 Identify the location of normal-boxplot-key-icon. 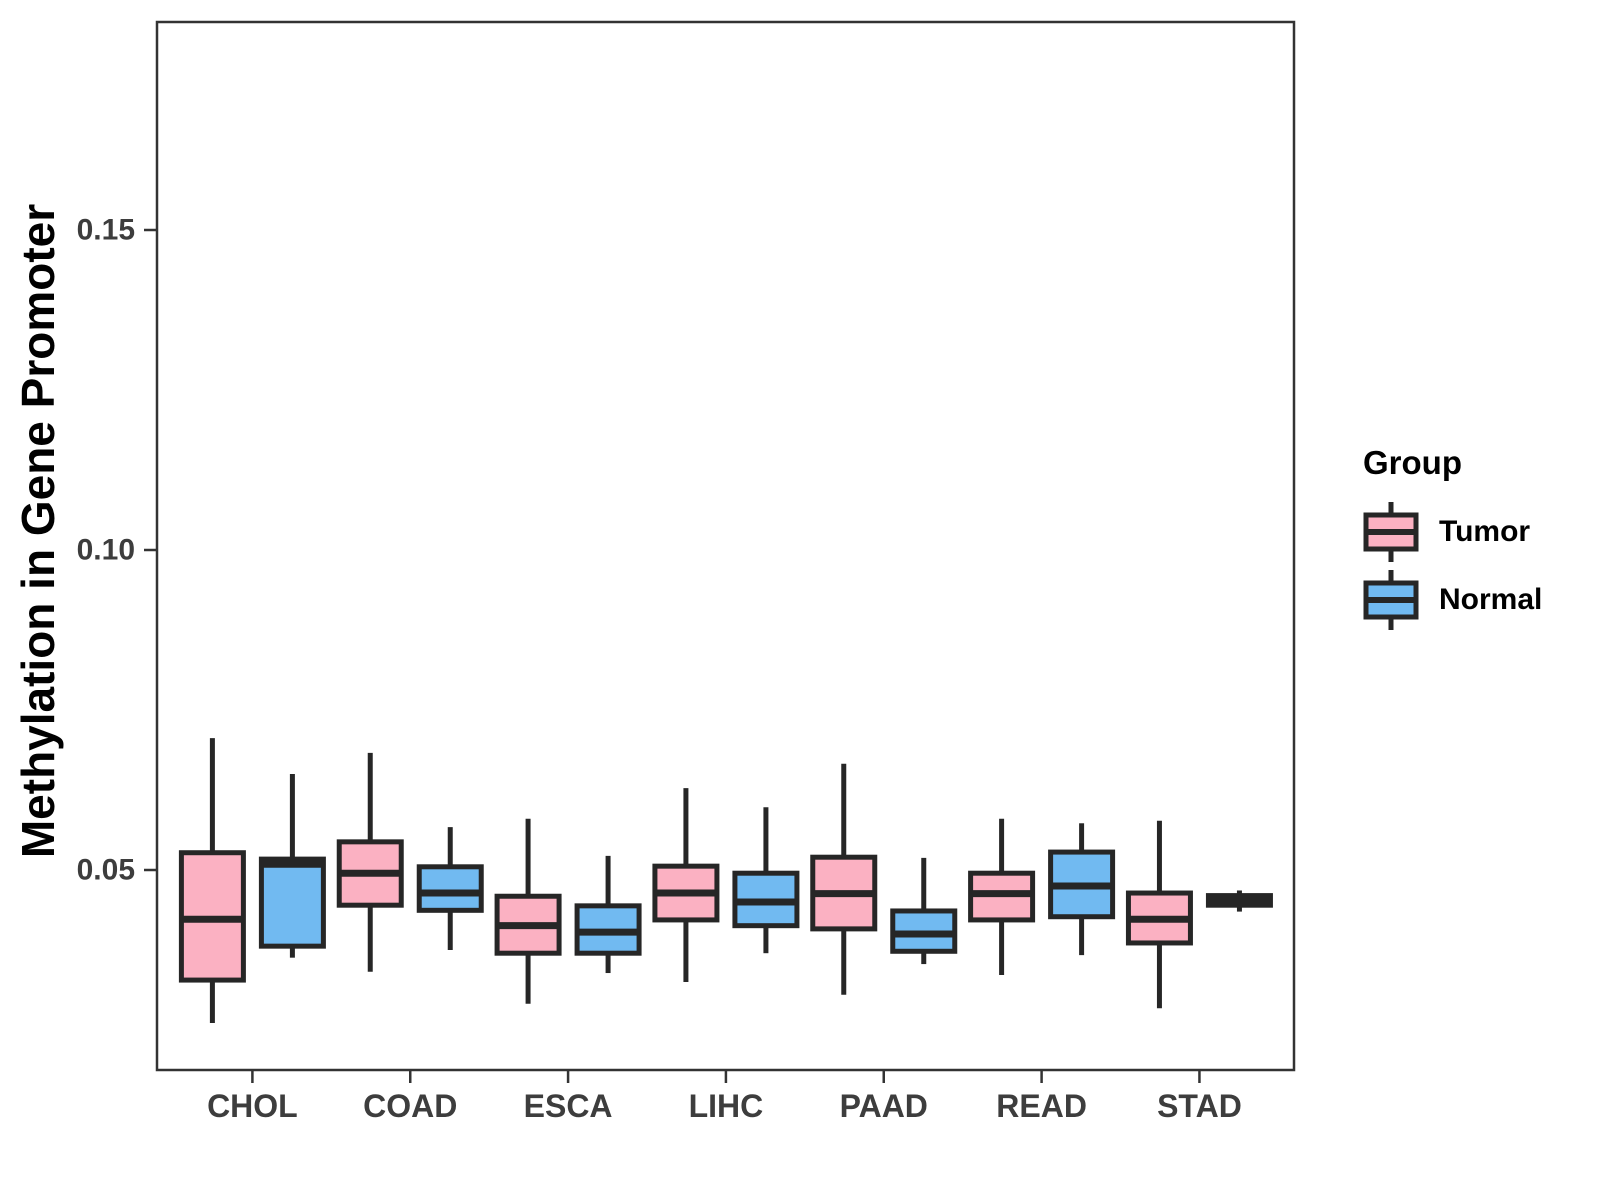
(1391, 600).